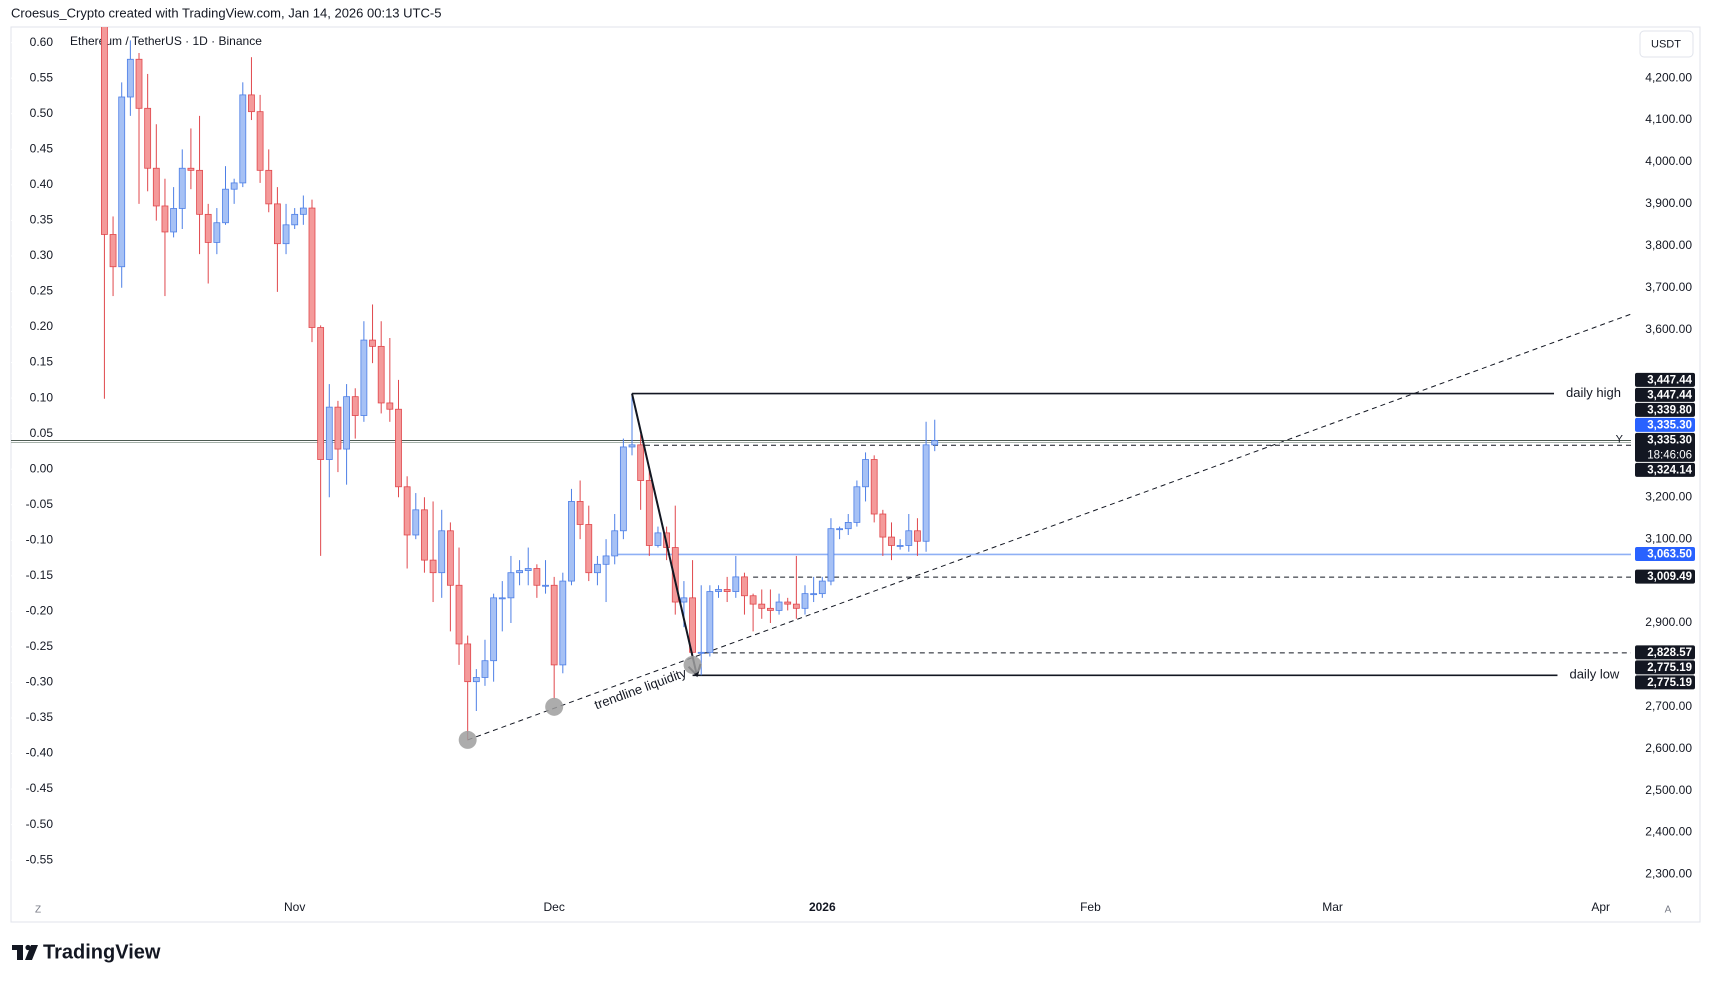 This screenshot has height=983, width=1711. Describe the element at coordinates (40, 859) in the screenshot. I see `y2-tick-label: -0.55` at that location.